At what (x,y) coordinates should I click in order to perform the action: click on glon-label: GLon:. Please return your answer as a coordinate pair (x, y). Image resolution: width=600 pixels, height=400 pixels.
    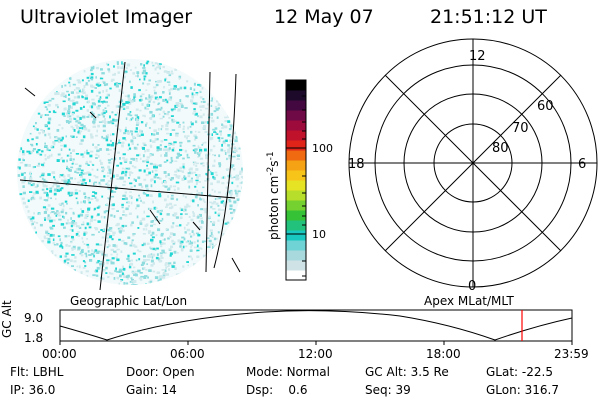
    Looking at the image, I should click on (503, 390).